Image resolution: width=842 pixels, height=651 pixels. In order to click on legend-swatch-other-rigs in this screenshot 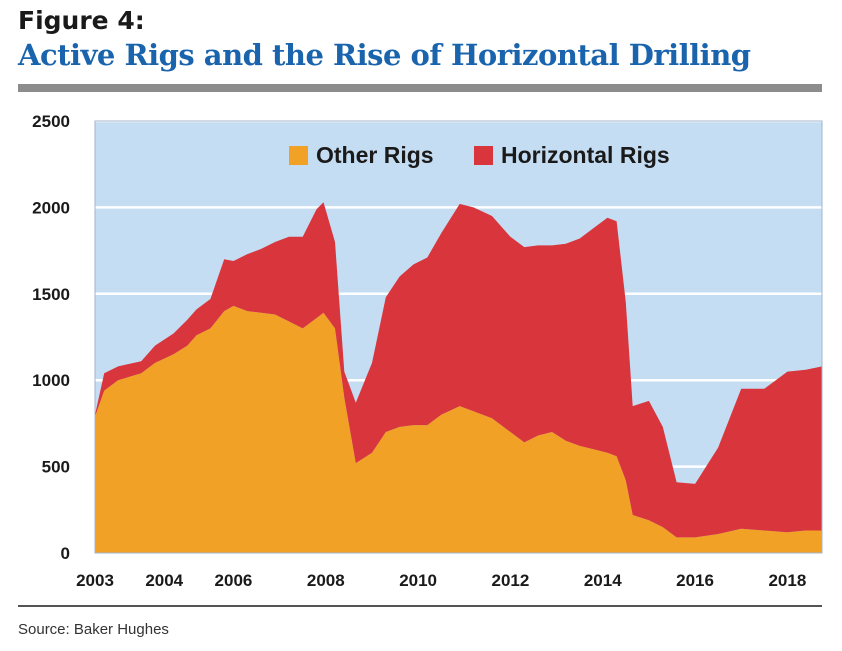, I will do `click(298, 155)`.